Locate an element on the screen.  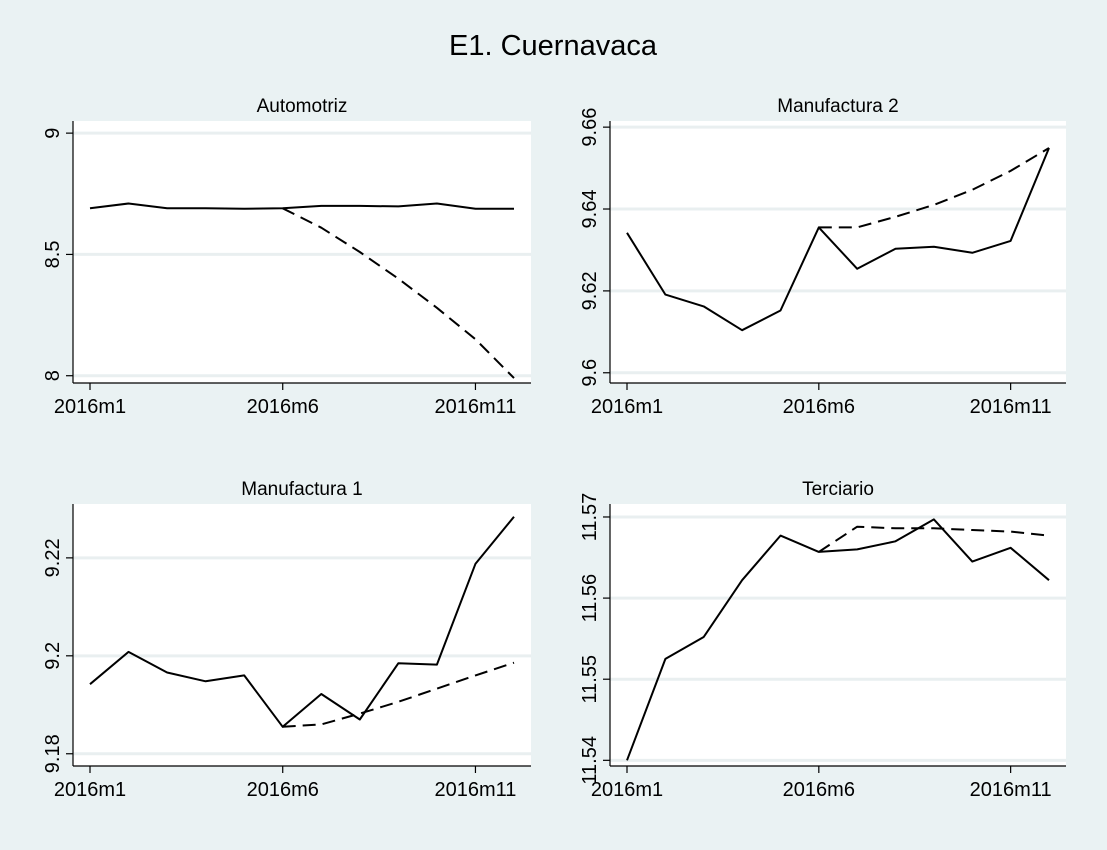
y-tick-label: 11.56 is located at coordinates (590, 598).